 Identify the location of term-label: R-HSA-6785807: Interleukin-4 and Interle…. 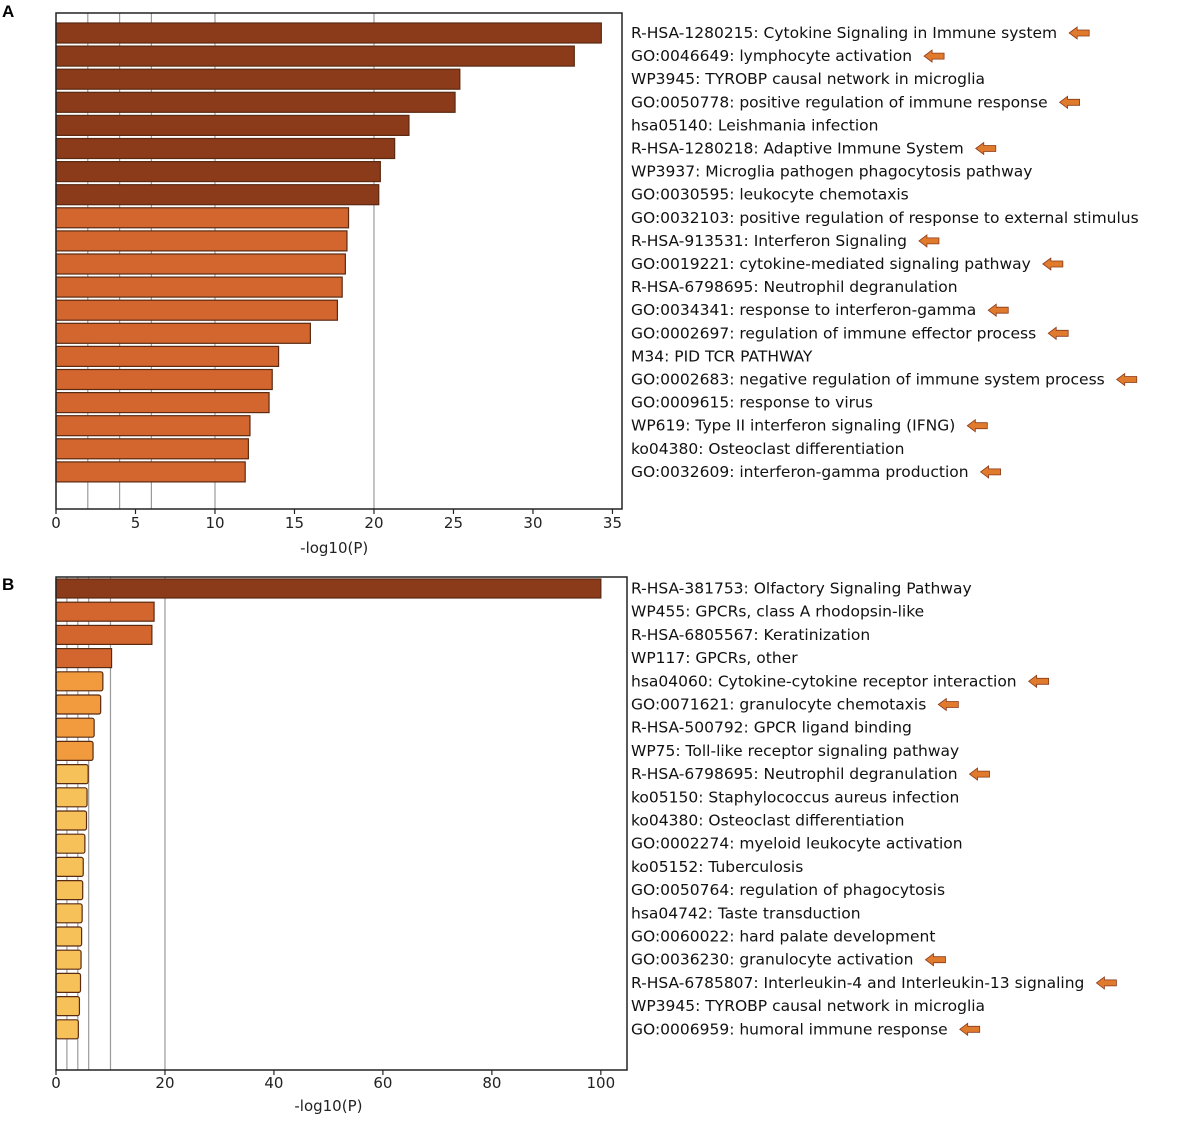
(857, 983).